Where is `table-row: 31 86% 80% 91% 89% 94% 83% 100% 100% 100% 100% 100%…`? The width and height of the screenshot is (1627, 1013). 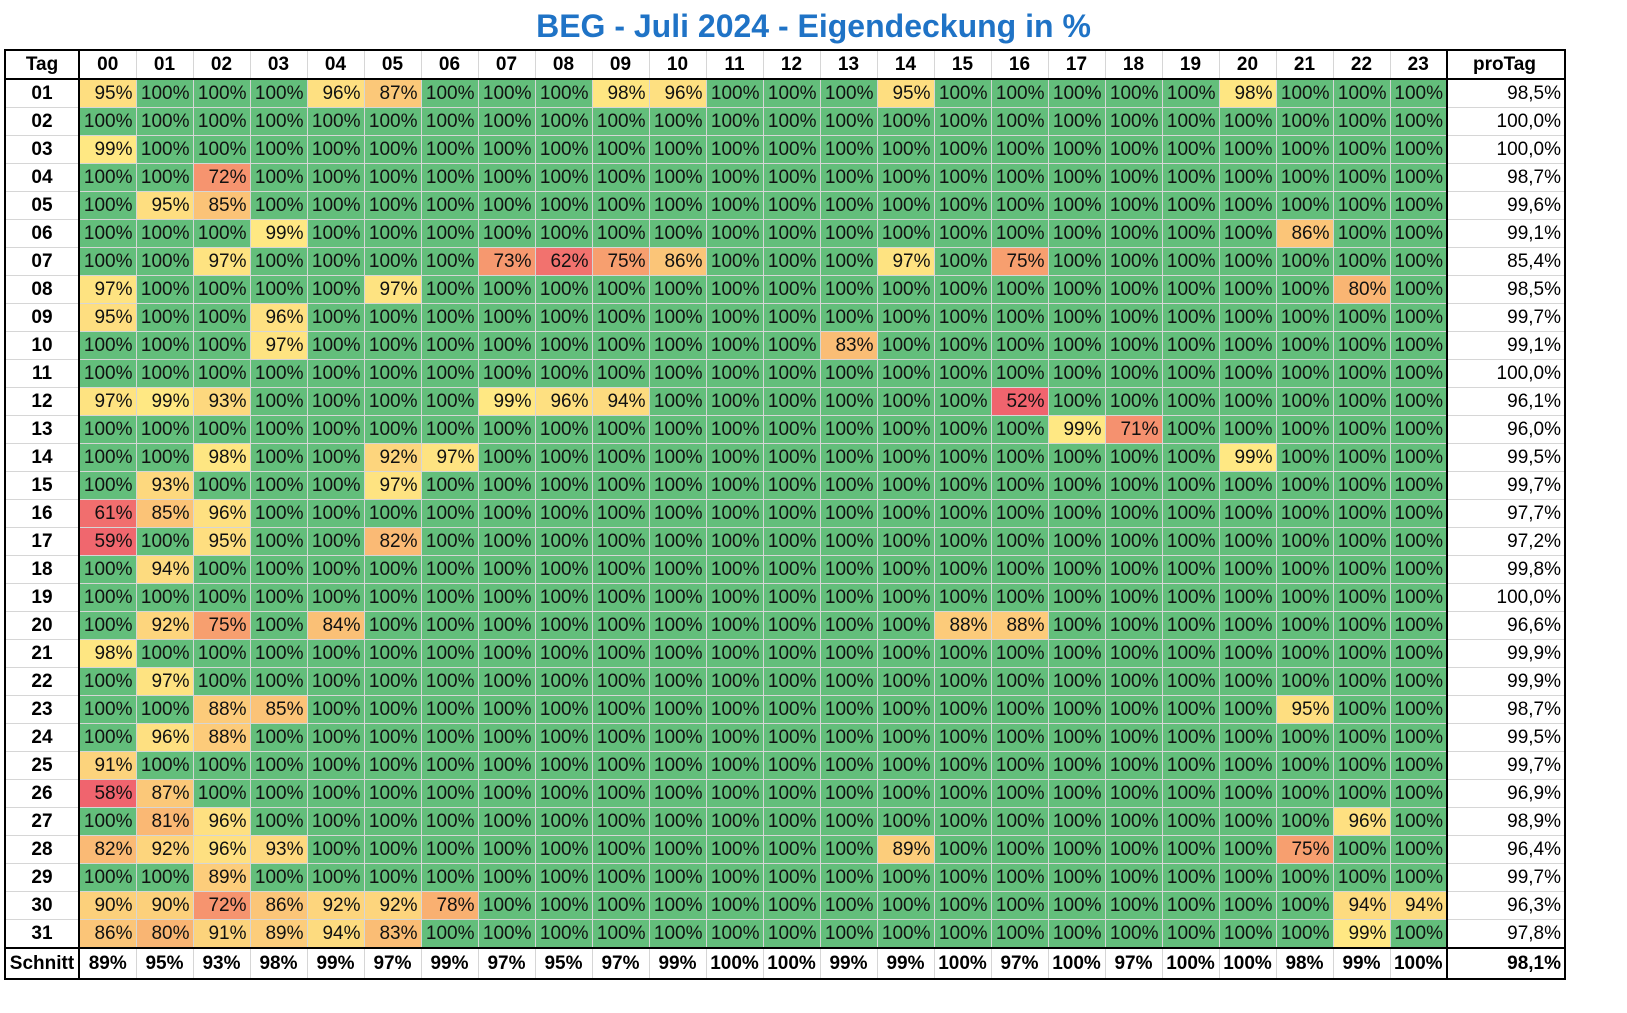
table-row: 31 86% 80% 91% 89% 94% 83% 100% 100% 100% 100% 100%… is located at coordinates (785, 934).